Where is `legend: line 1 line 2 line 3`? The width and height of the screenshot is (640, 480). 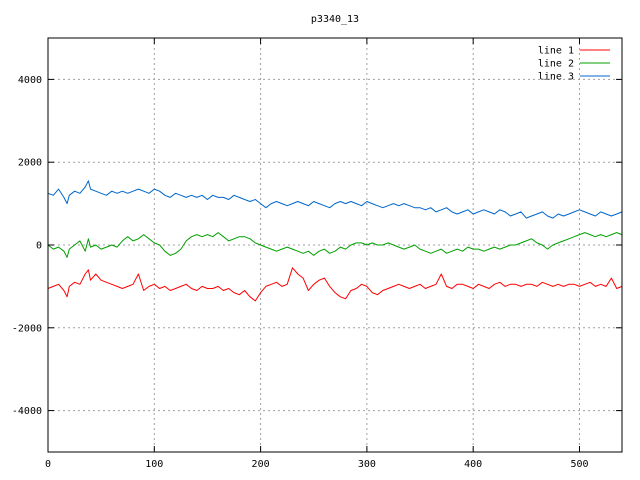 legend: line 1 line 2 line 3 is located at coordinates (574, 64).